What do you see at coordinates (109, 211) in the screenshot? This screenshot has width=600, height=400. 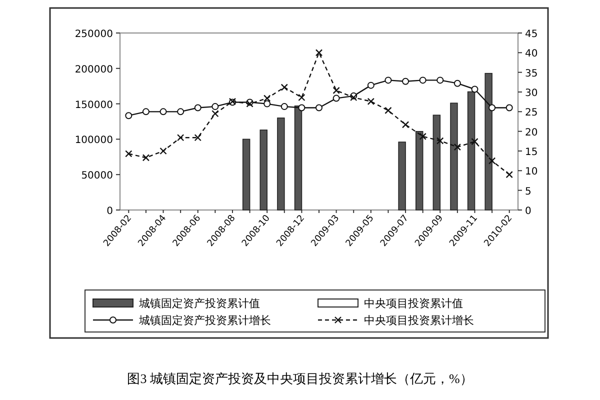 I see `y-tick-label: 0` at bounding box center [109, 211].